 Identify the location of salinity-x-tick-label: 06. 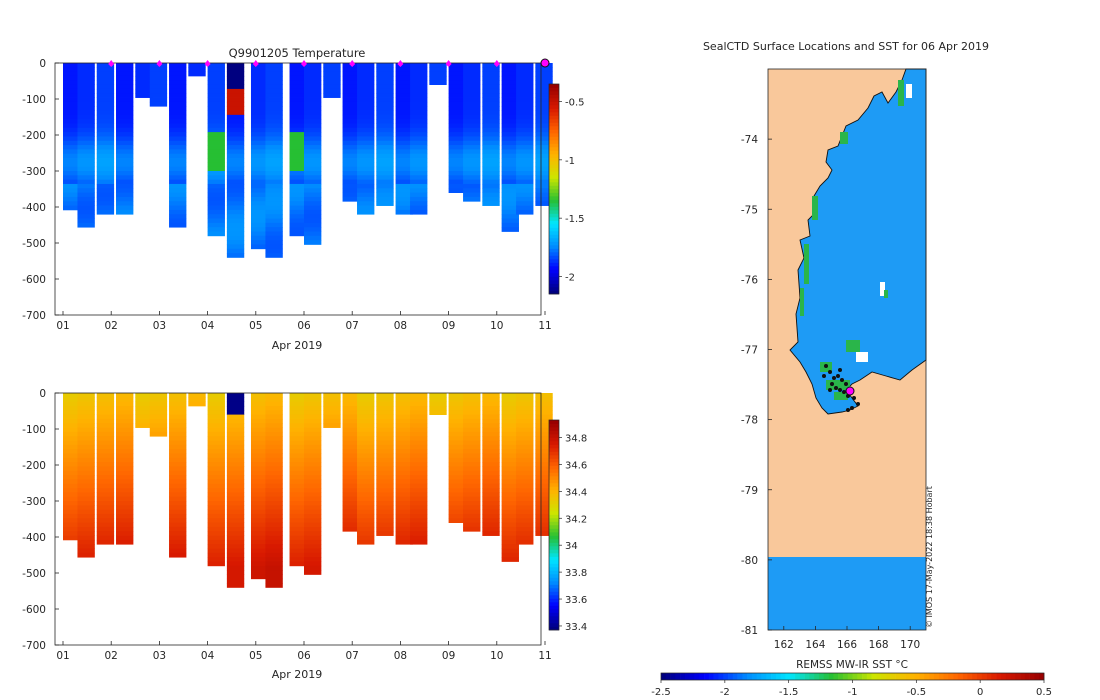
(304, 656).